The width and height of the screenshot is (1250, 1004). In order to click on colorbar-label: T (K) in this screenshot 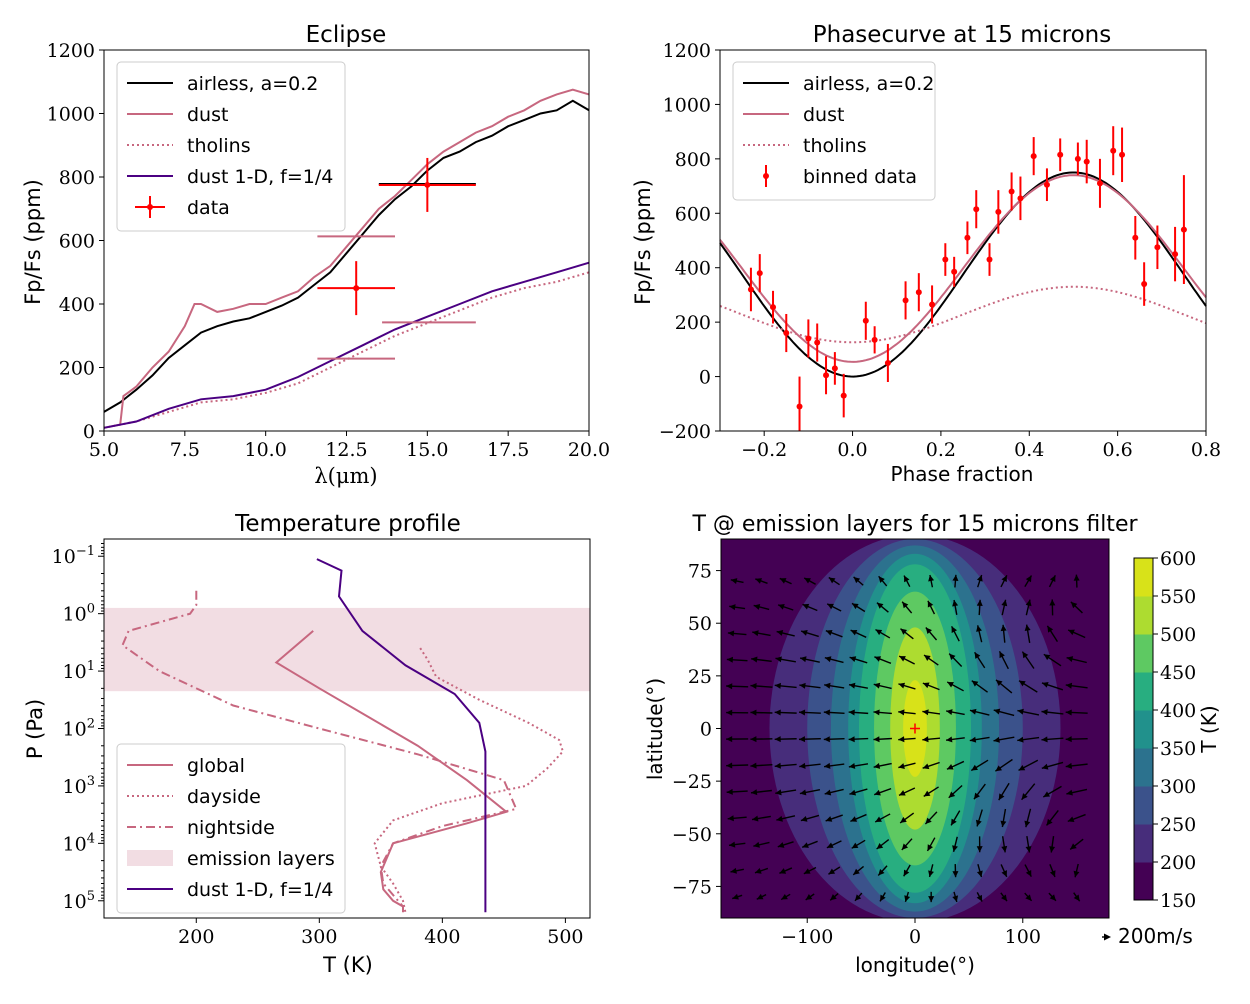, I will do `click(1209, 729)`.